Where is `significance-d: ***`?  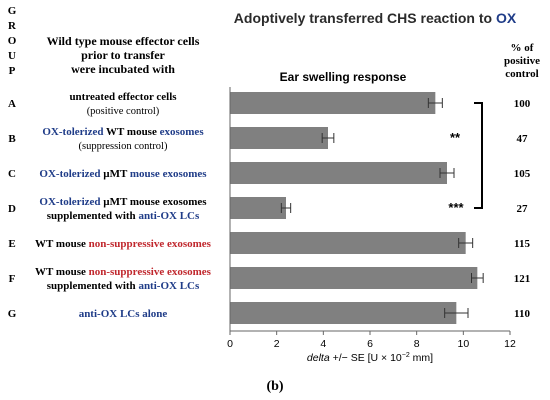
significance-d: *** is located at coordinates (456, 207).